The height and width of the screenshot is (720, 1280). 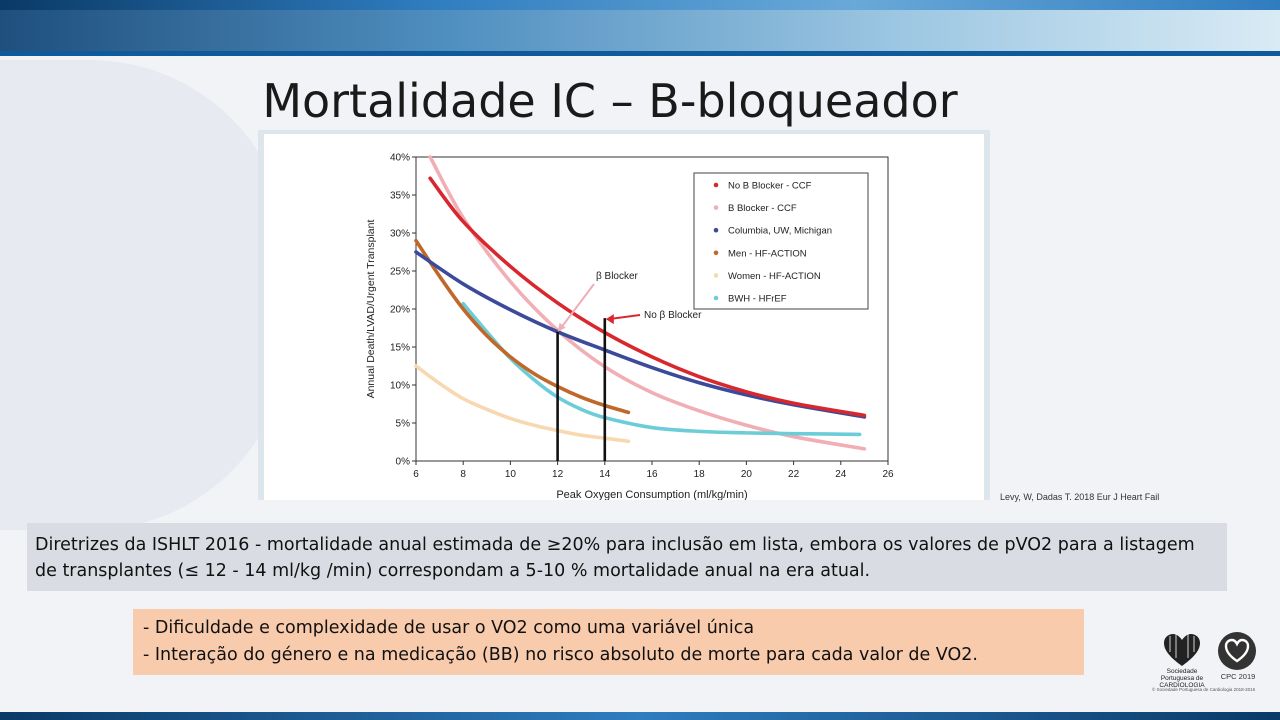 I want to click on y-tick-label: 10%, so click(x=400, y=386).